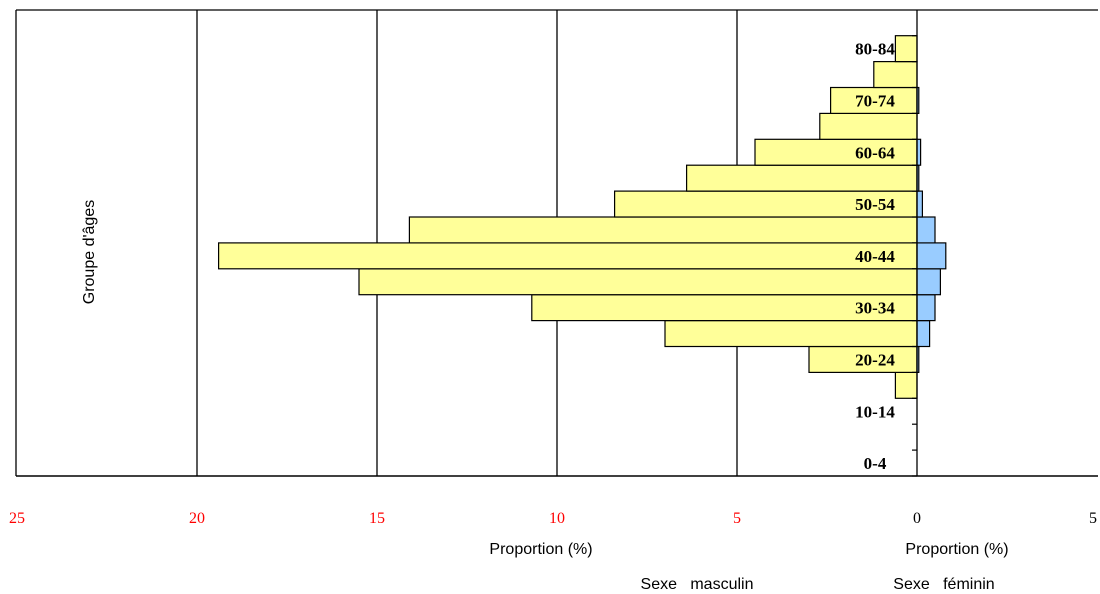 Image resolution: width=1100 pixels, height=594 pixels. What do you see at coordinates (540, 549) in the screenshot?
I see `left-x-axis-label: Proportion (%)` at bounding box center [540, 549].